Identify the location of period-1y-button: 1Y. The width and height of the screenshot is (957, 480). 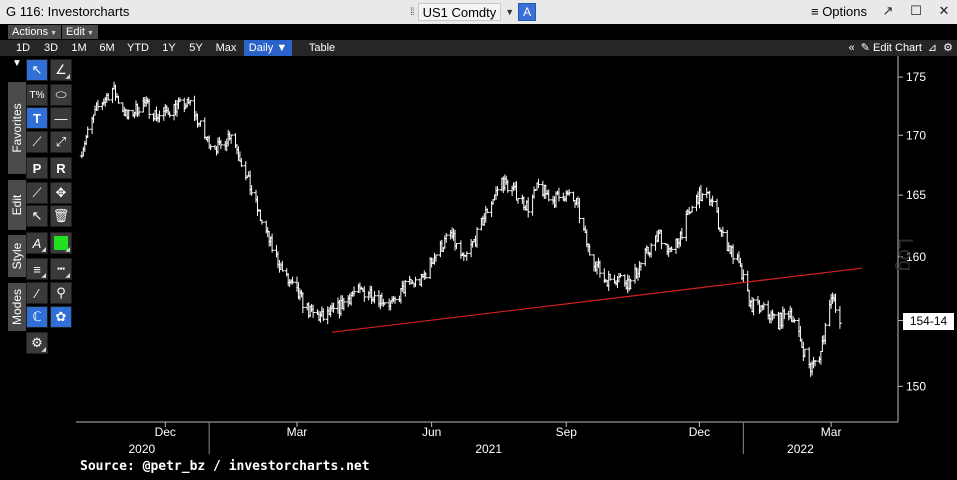
(169, 48).